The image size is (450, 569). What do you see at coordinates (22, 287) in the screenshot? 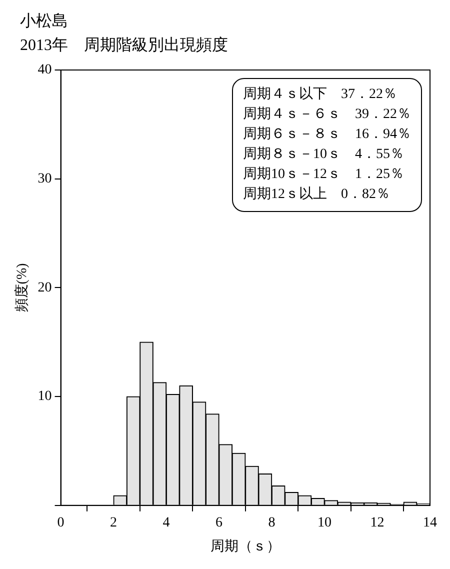
I see `y-axis-title: 頻度(%)` at bounding box center [22, 287].